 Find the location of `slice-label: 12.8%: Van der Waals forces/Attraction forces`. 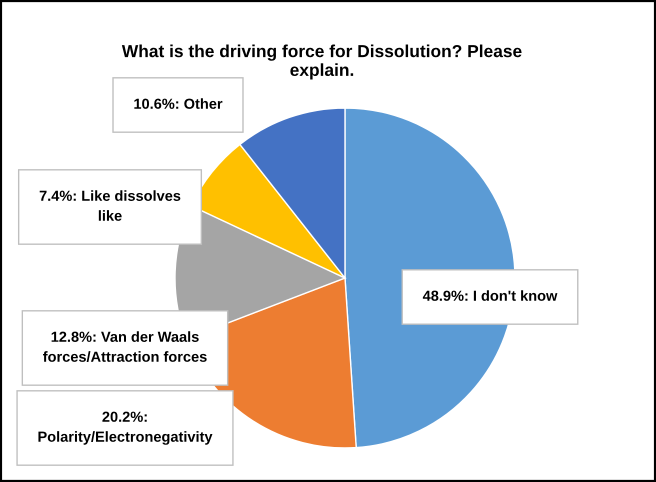

slice-label: 12.8%: Van der Waals forces/Attraction forces is located at coordinates (125, 346).